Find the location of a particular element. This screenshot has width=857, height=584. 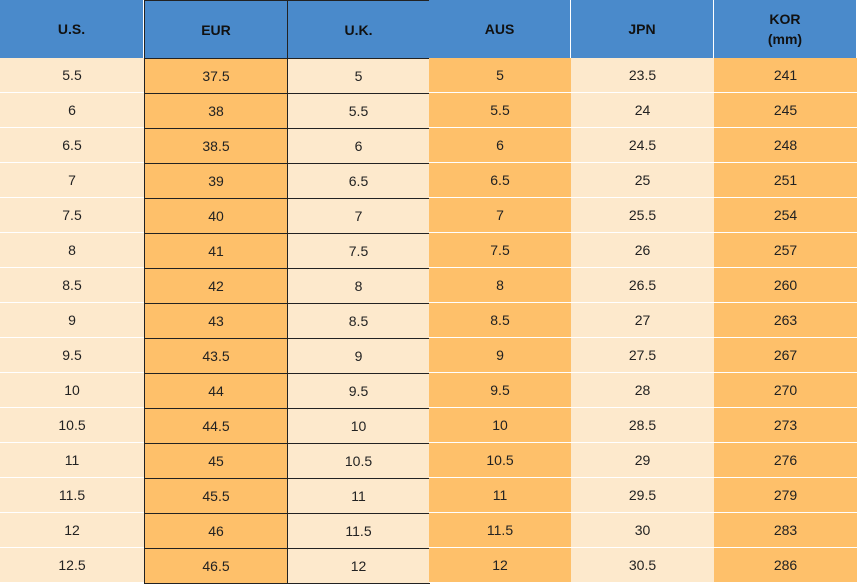

table-cell: 45 is located at coordinates (216, 461).